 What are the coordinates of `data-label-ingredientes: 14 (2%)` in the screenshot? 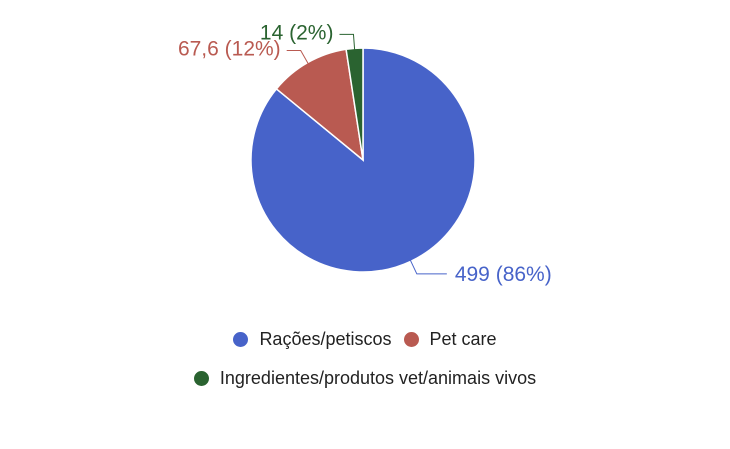 It's located at (297, 32).